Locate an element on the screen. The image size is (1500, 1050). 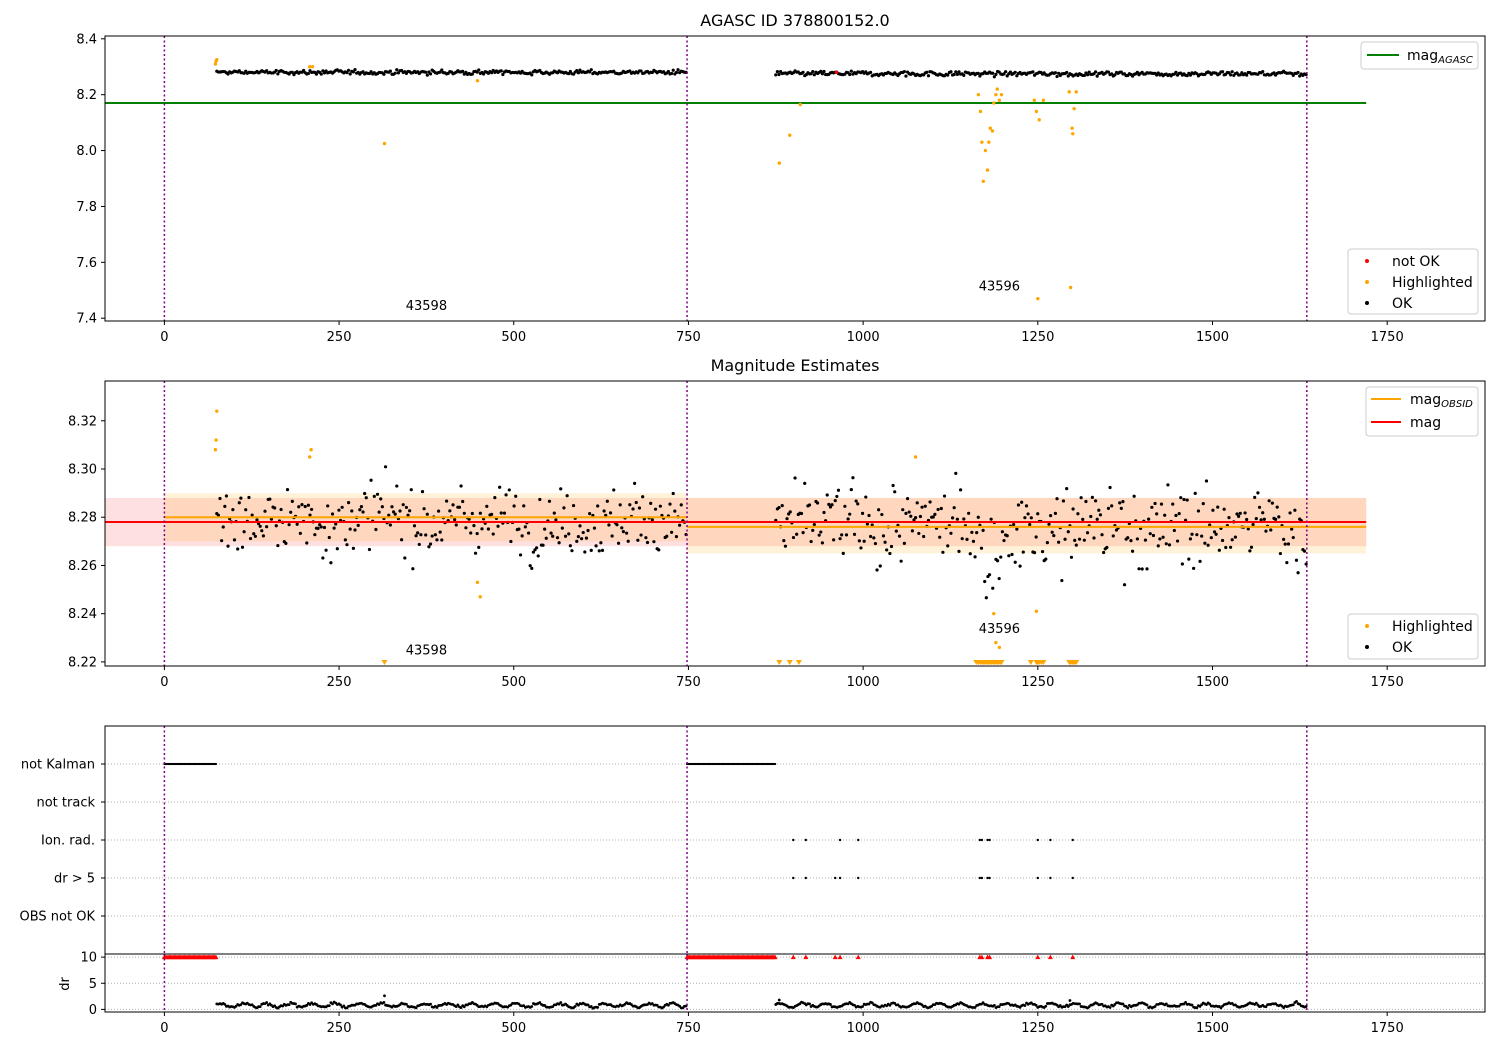
top-ytick-label: 8.2 is located at coordinates (86, 95).